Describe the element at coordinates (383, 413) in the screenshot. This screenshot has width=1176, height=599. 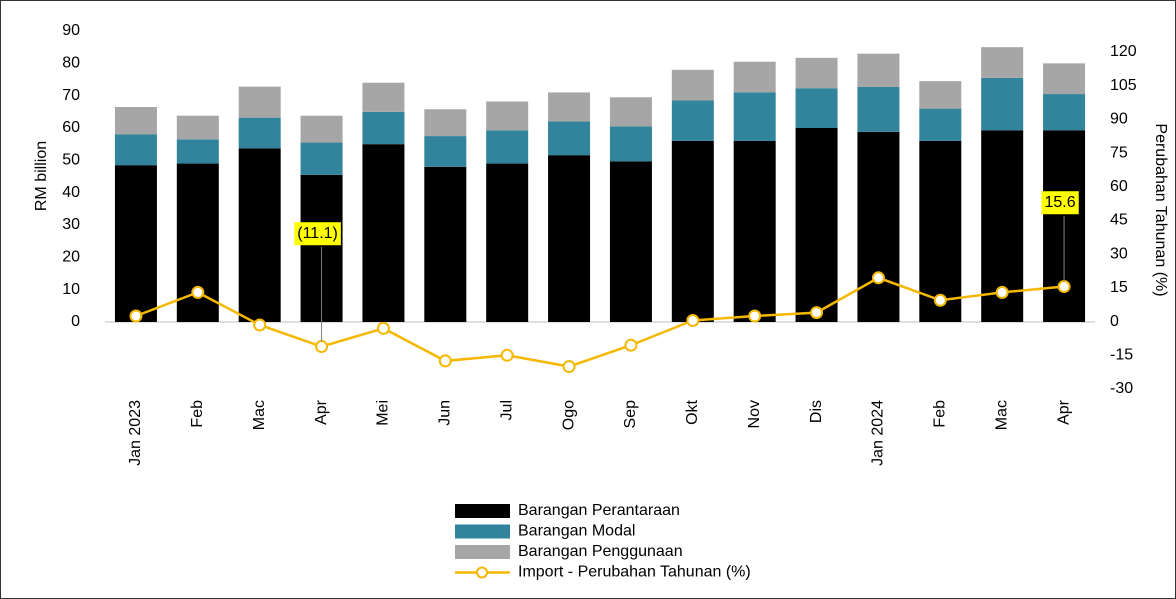
I see `x-tick-label: Mei` at that location.